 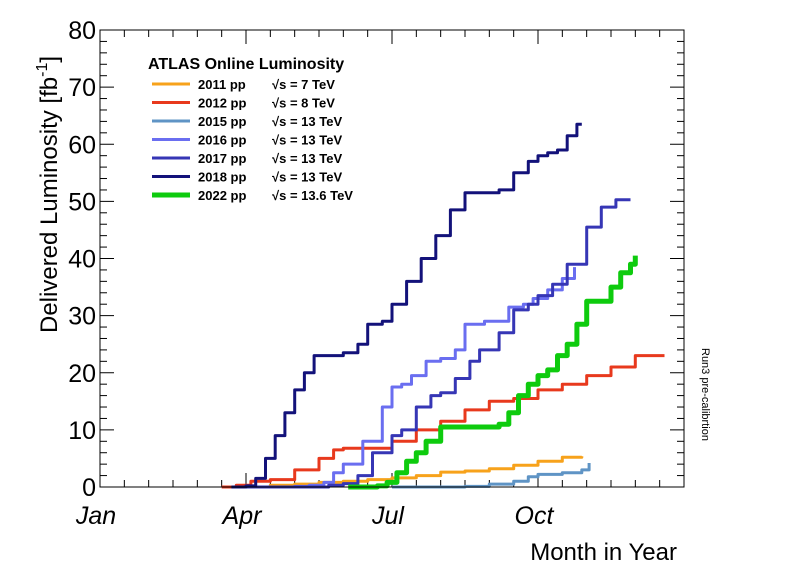 What do you see at coordinates (222, 103) in the screenshot?
I see `legend-series-name: 2012 pp` at bounding box center [222, 103].